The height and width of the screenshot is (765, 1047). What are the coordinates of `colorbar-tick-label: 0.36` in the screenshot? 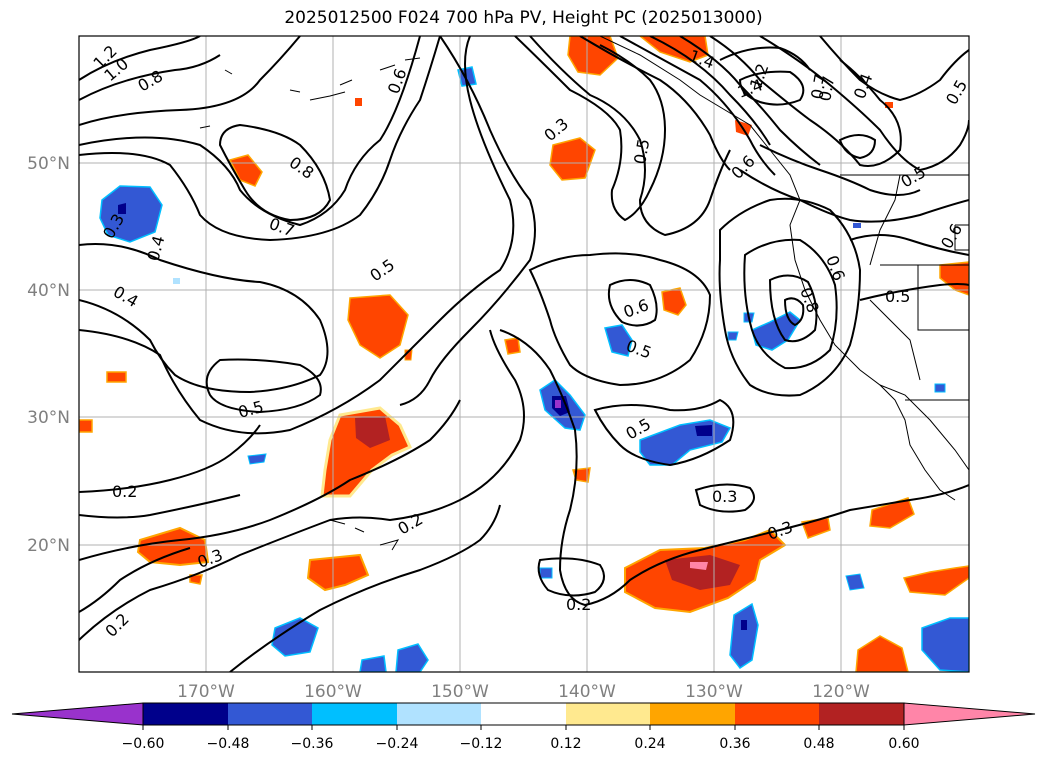 It's located at (734, 744).